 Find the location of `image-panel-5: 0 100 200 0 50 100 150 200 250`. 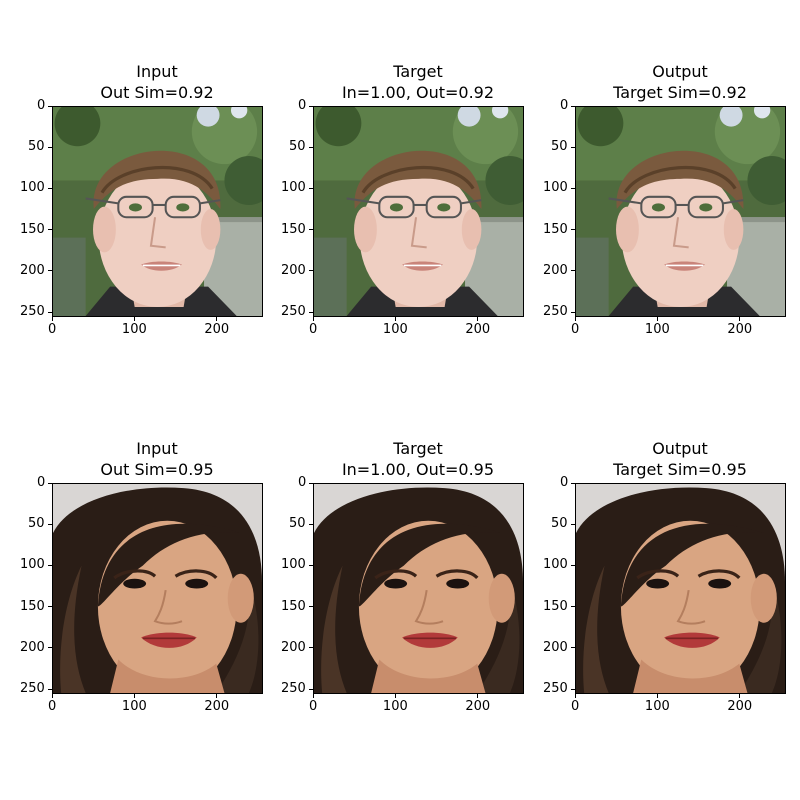

image-panel-5: 0 100 200 0 50 100 150 200 250 is located at coordinates (402, 595).